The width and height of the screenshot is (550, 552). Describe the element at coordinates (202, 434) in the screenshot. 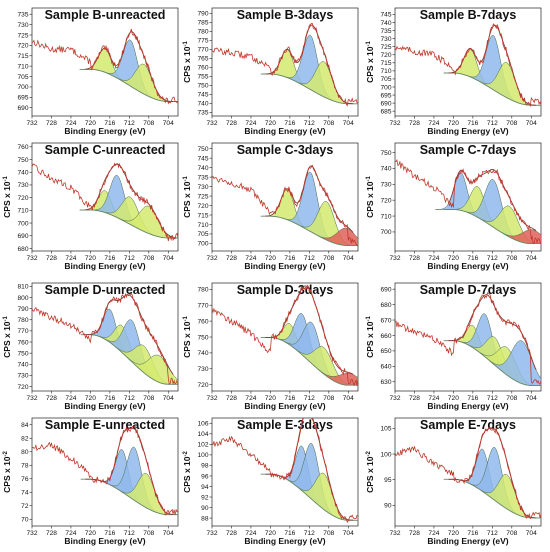

I see `y-tick-label: 104` at that location.